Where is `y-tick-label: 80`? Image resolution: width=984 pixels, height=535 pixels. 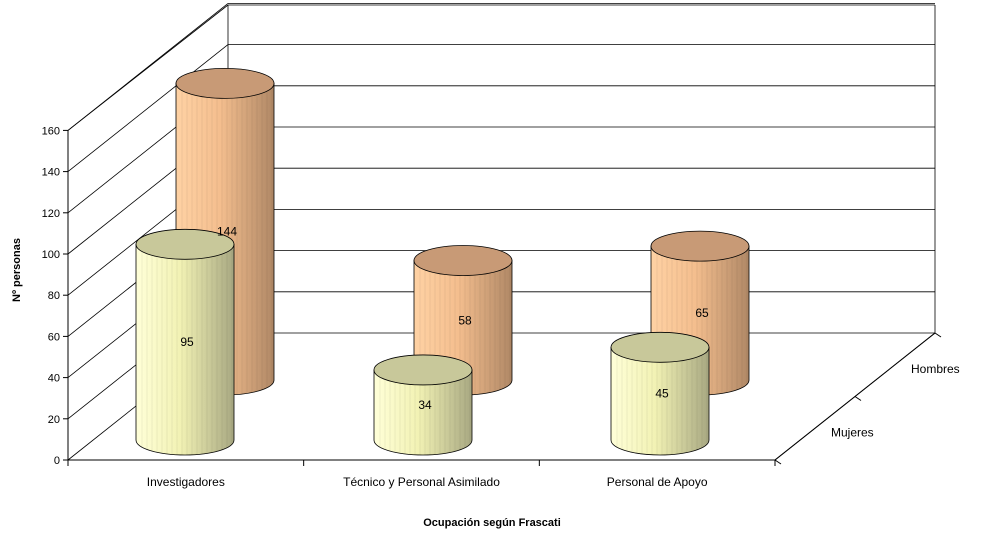 y-tick-label: 80 is located at coordinates (54, 296).